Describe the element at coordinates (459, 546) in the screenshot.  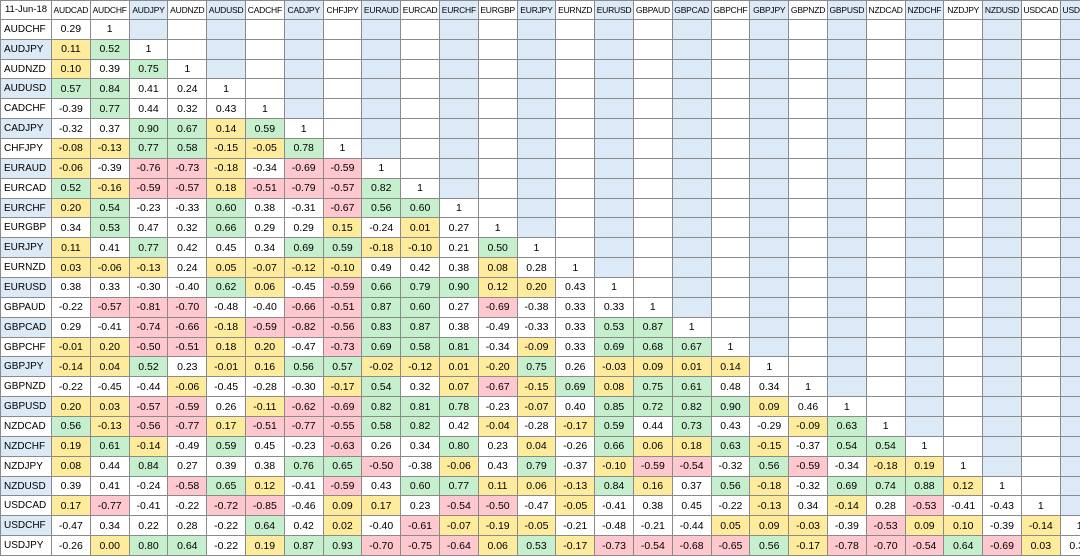
I see `correlation-value: -0.64` at that location.